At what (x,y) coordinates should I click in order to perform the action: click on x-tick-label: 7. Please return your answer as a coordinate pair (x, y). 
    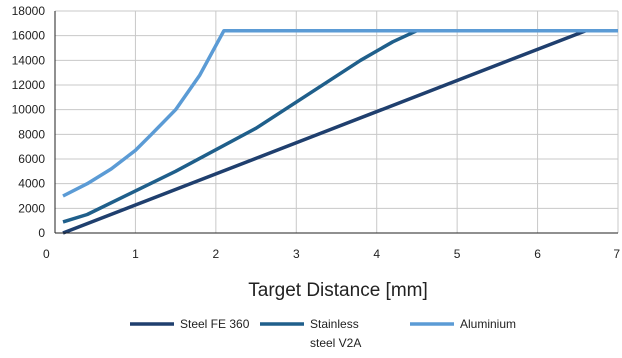
    Looking at the image, I should click on (616, 254).